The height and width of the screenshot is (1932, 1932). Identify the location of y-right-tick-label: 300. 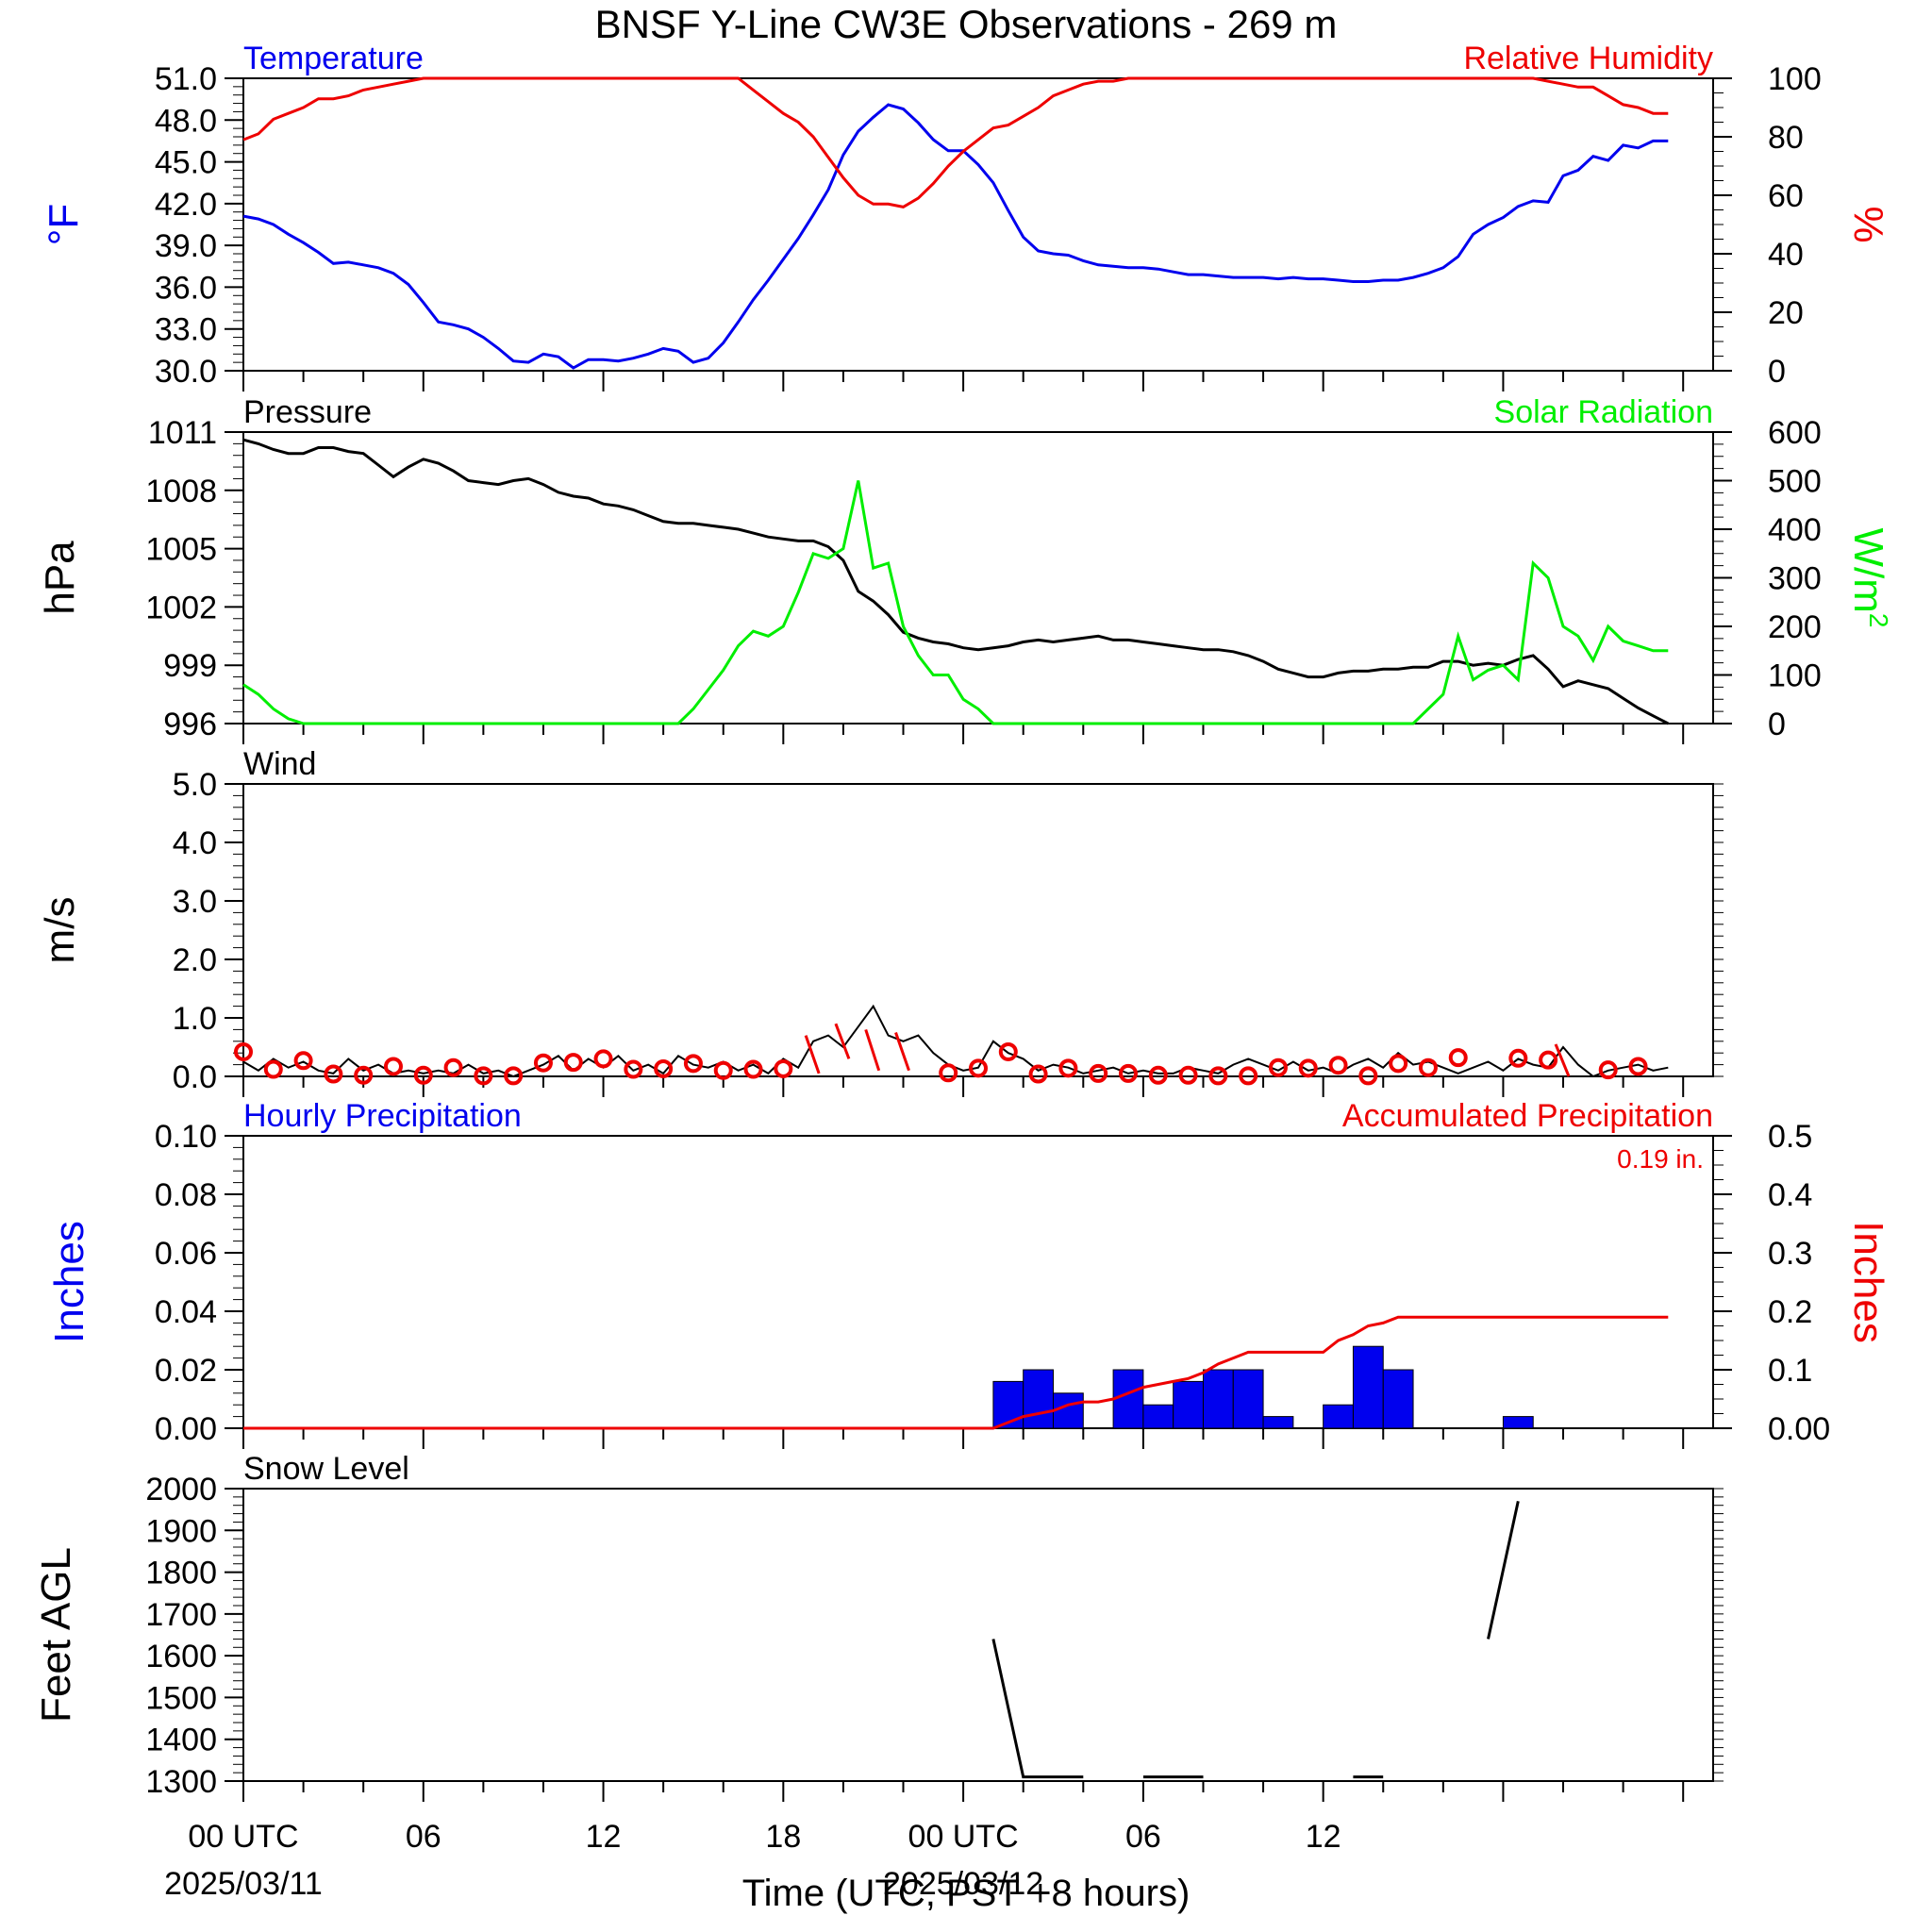
(1795, 579).